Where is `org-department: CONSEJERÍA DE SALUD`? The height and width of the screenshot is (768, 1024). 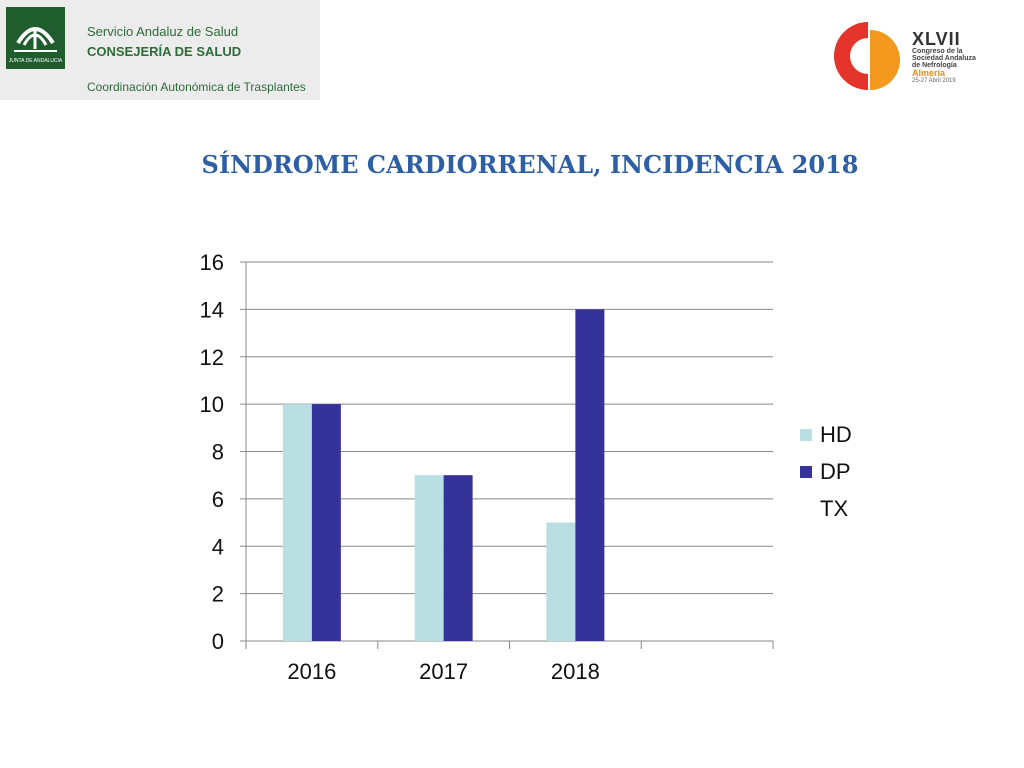
org-department: CONSEJERÍA DE SALUD is located at coordinates (164, 51).